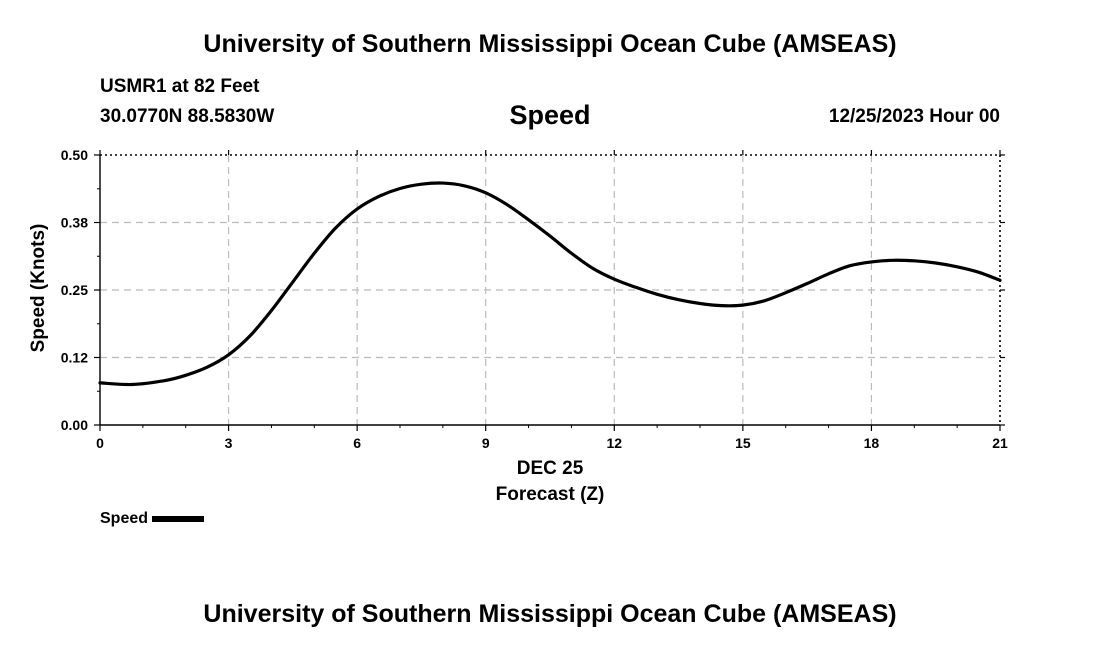 Image resolution: width=1100 pixels, height=650 pixels. What do you see at coordinates (187, 116) in the screenshot?
I see `coordinates-label: 30.0770N 88.5830W` at bounding box center [187, 116].